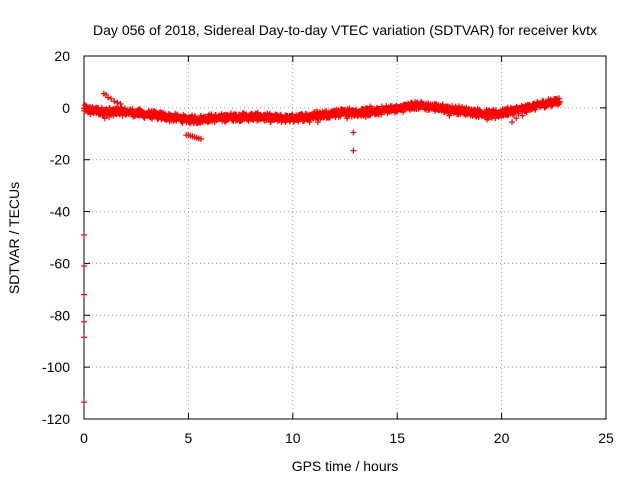 The image size is (640, 480). Describe the element at coordinates (293, 438) in the screenshot. I see `x-tick-label: 10` at that location.